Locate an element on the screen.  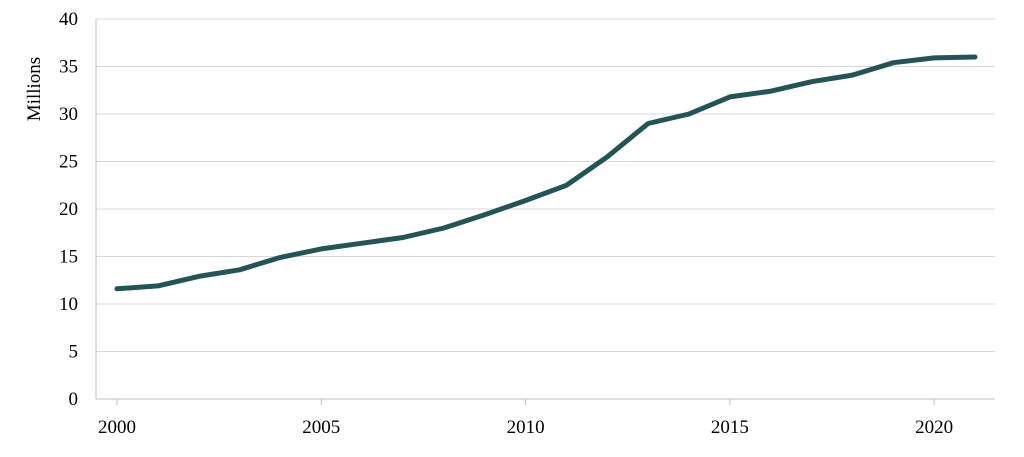
y-tick-label: 30 is located at coordinates (68, 114).